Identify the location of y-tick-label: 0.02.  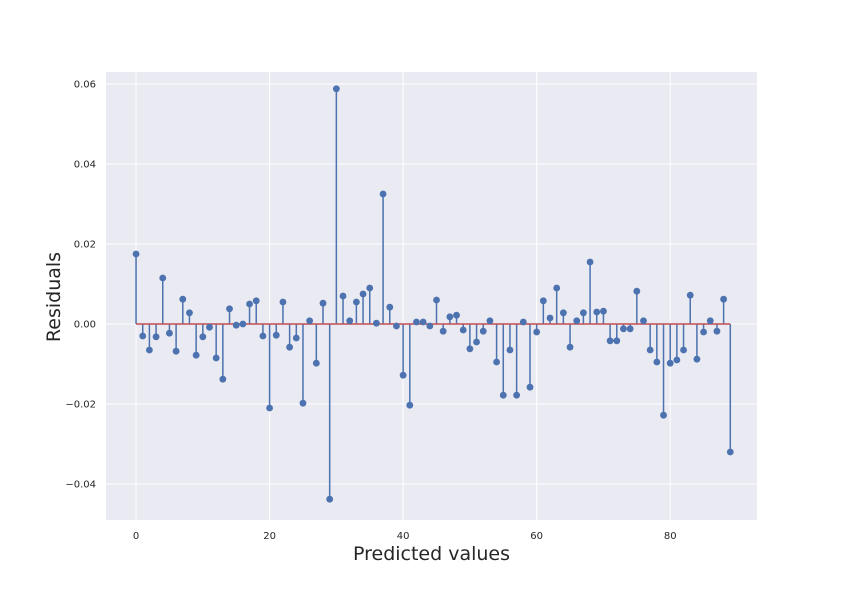
(85, 245).